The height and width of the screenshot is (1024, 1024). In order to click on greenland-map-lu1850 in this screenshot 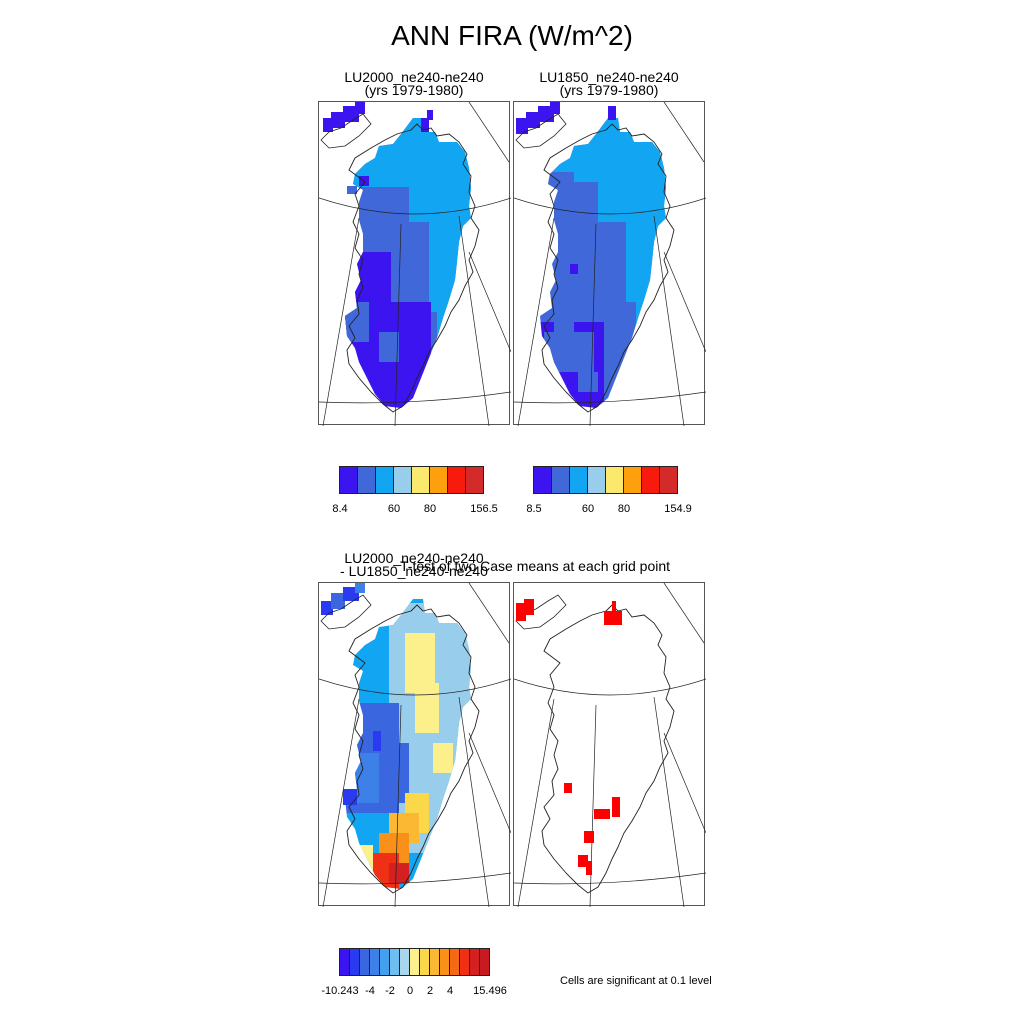, I will do `click(610, 264)`.